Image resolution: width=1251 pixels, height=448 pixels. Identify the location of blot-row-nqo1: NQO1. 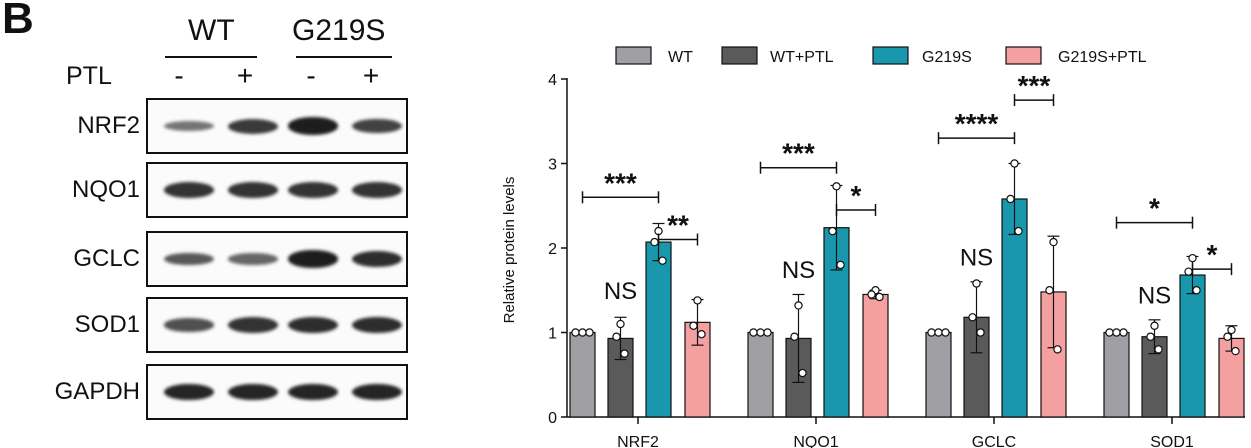
(205, 192).